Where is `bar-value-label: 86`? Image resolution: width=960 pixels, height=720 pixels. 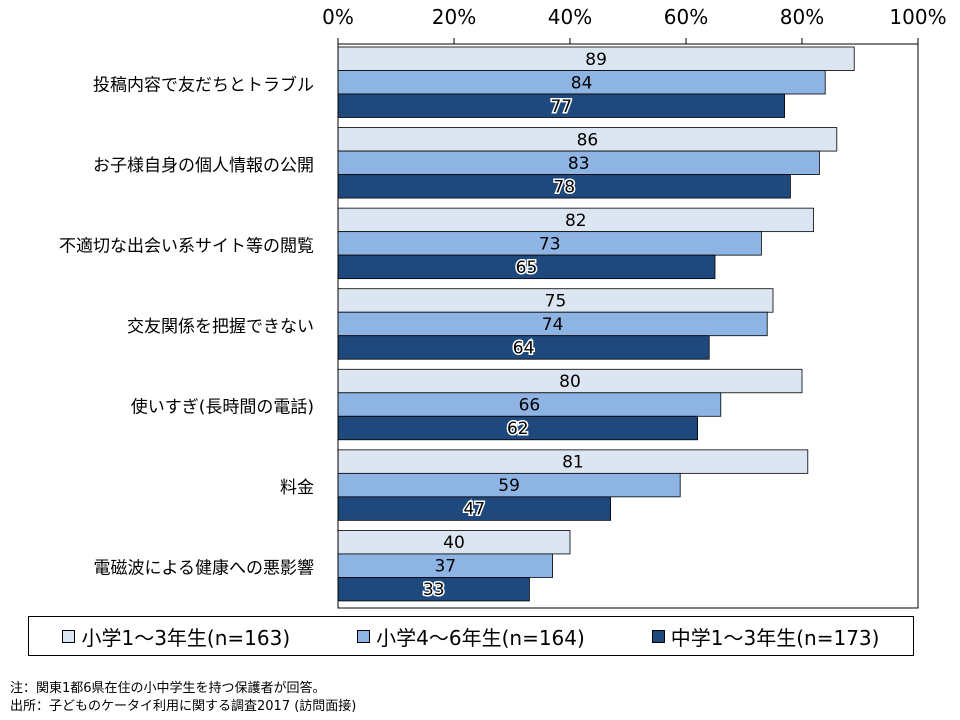
bar-value-label: 86 is located at coordinates (588, 140).